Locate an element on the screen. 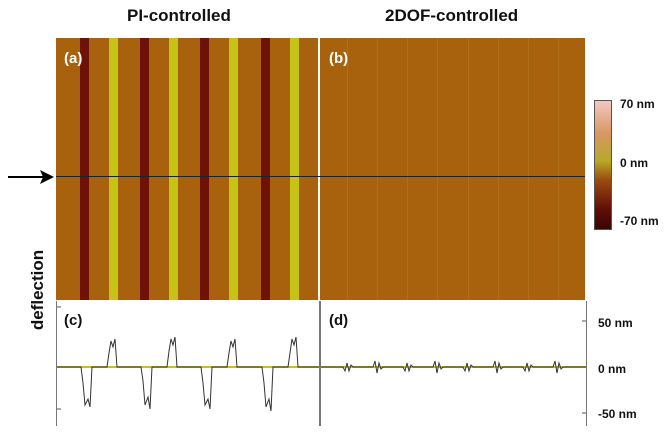 Image resolution: width=671 pixels, height=432 pixels. profile-axis-bottom-label: -50 nm is located at coordinates (617, 414).